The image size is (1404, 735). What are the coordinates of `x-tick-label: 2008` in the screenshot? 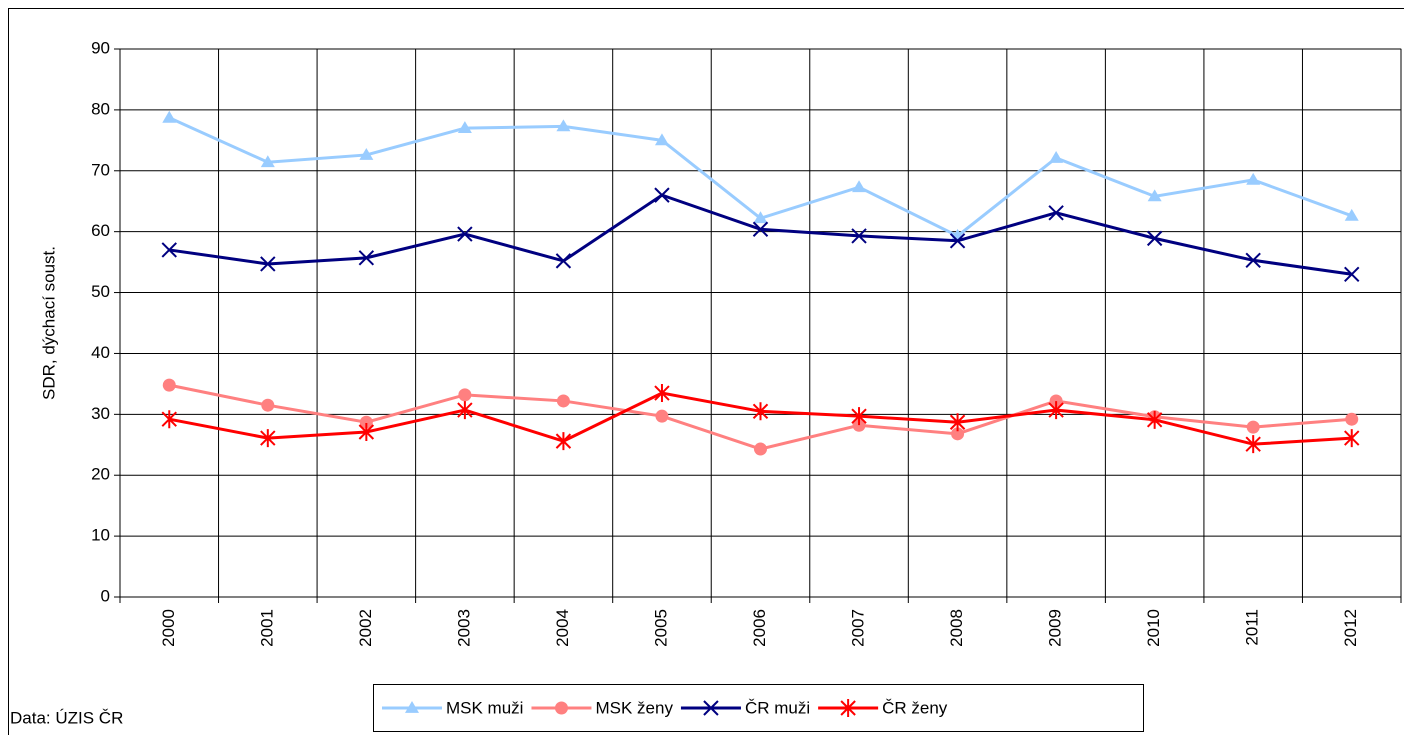 It's located at (956, 628).